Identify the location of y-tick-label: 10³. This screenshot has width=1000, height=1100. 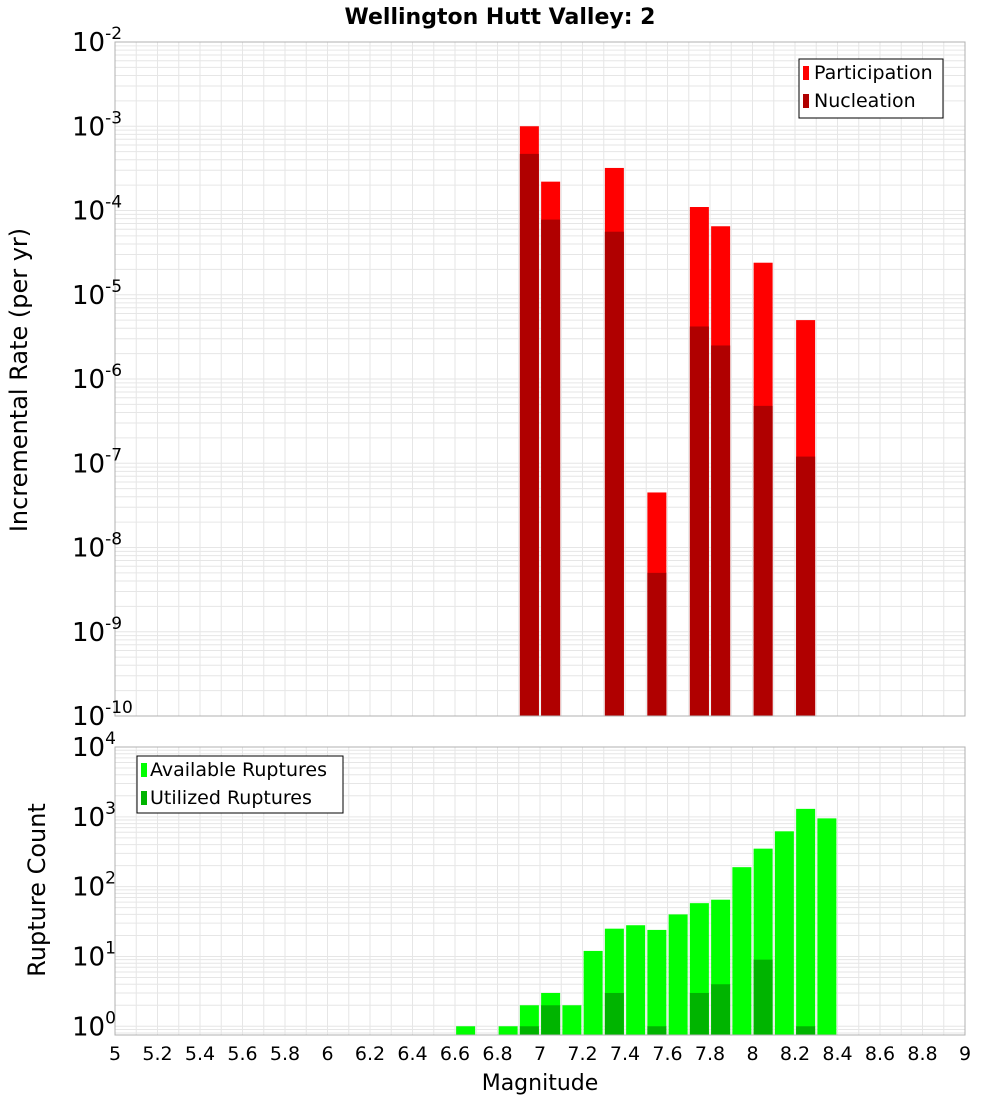
(94, 816).